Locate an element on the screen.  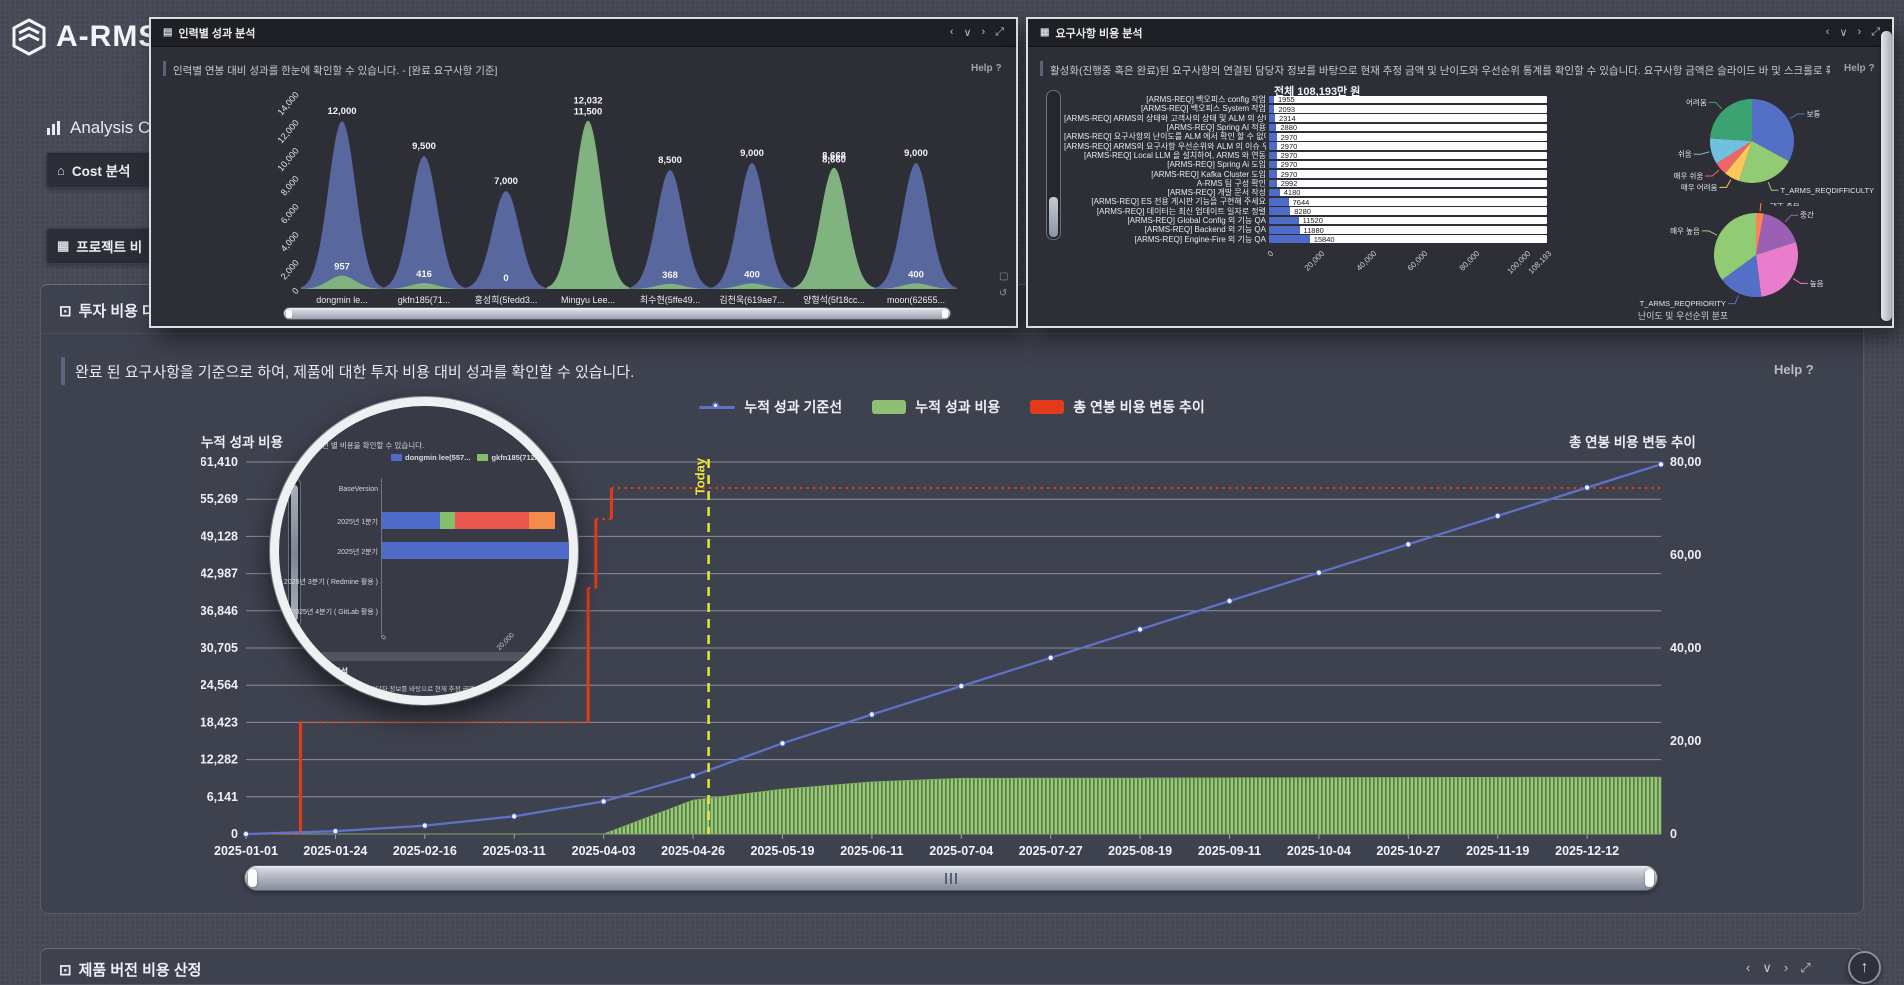
requirement-bar-row: [ARMS-REQ] Global Config 외 기능 QA 11520 is located at coordinates (1324, 220).